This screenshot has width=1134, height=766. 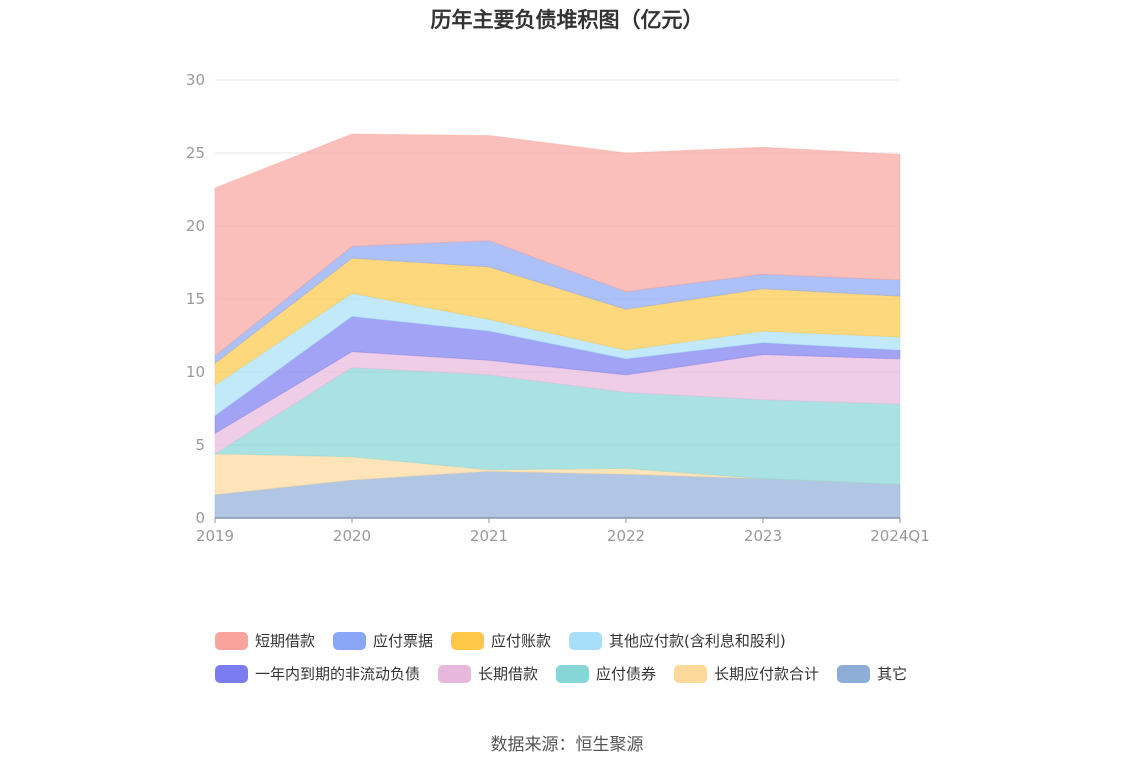 What do you see at coordinates (626, 674) in the screenshot?
I see `legend-label: 应付债券` at bounding box center [626, 674].